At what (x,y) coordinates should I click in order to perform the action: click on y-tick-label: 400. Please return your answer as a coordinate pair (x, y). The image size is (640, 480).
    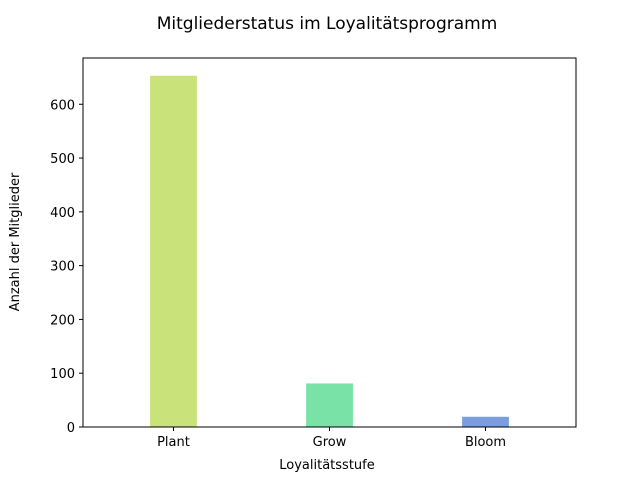
    Looking at the image, I should click on (62, 213).